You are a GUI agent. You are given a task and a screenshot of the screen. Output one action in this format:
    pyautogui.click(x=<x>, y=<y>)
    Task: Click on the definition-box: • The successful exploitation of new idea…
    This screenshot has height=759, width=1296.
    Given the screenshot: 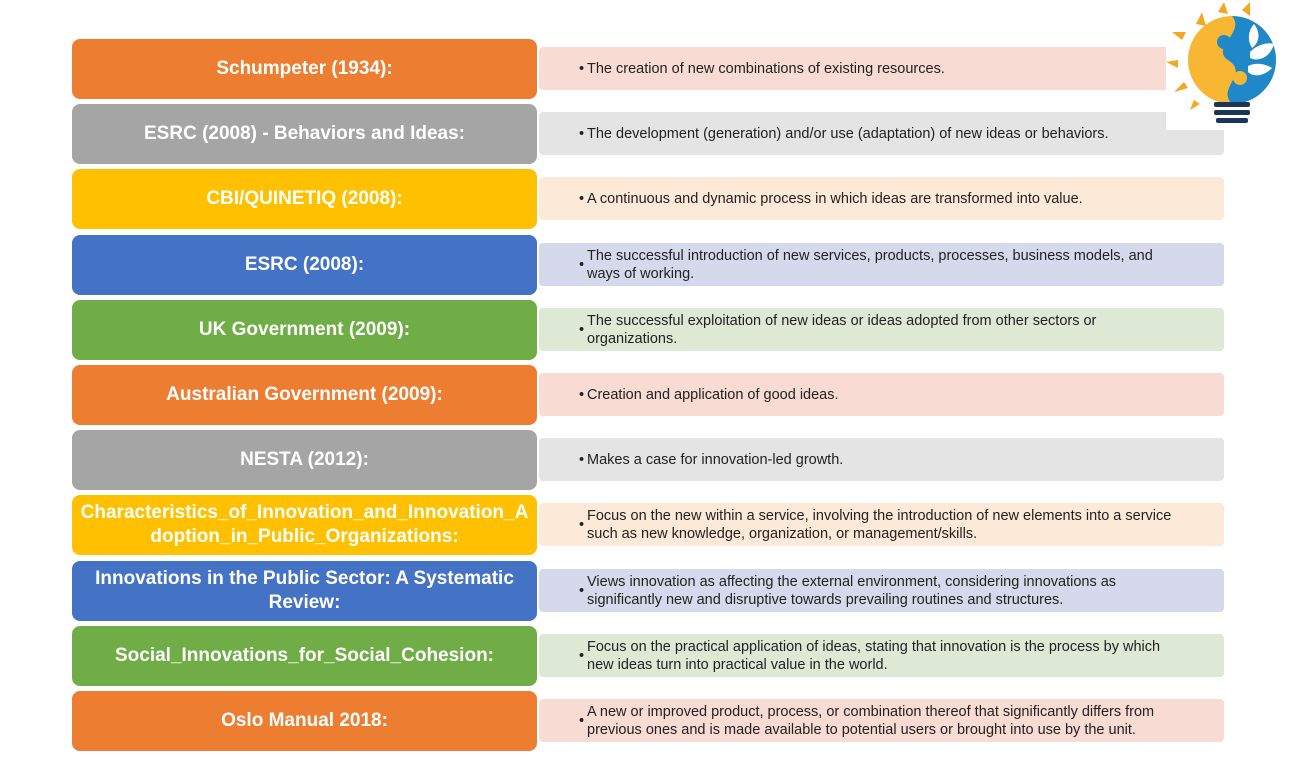 What is the action you would take?
    pyautogui.click(x=881, y=329)
    